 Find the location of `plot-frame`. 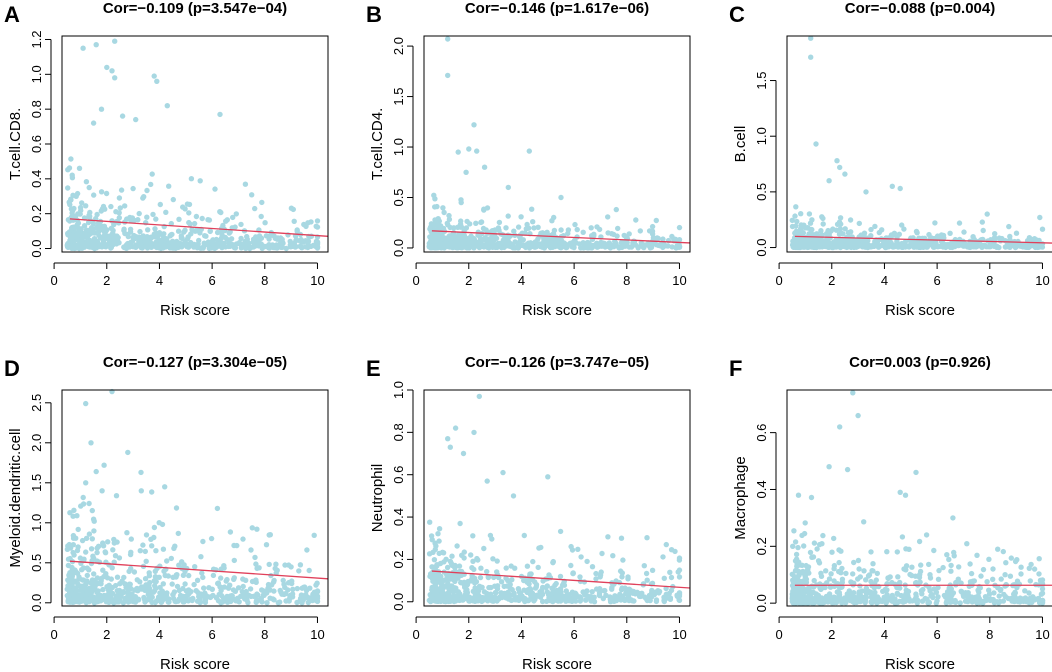

plot-frame is located at coordinates (919, 144).